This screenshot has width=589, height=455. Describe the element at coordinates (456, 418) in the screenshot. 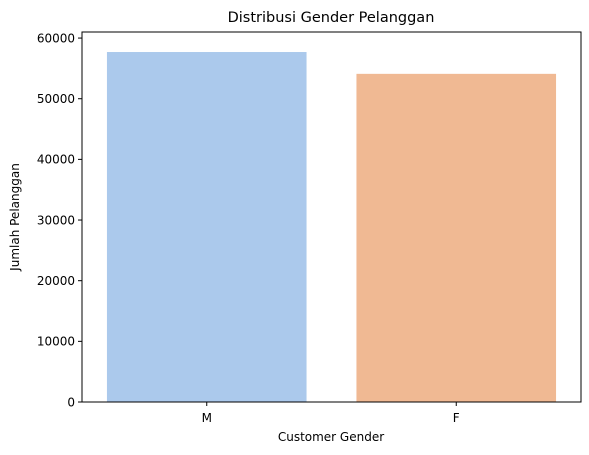

I see `x-tick-label-f: F` at that location.